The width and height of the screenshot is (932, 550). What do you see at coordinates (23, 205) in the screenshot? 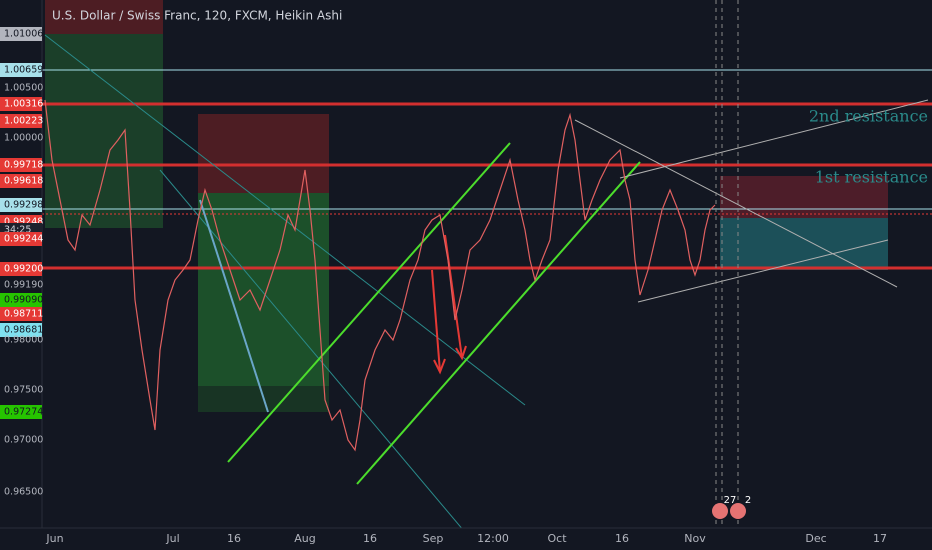
I see `price-label: 0.99298` at bounding box center [23, 205].